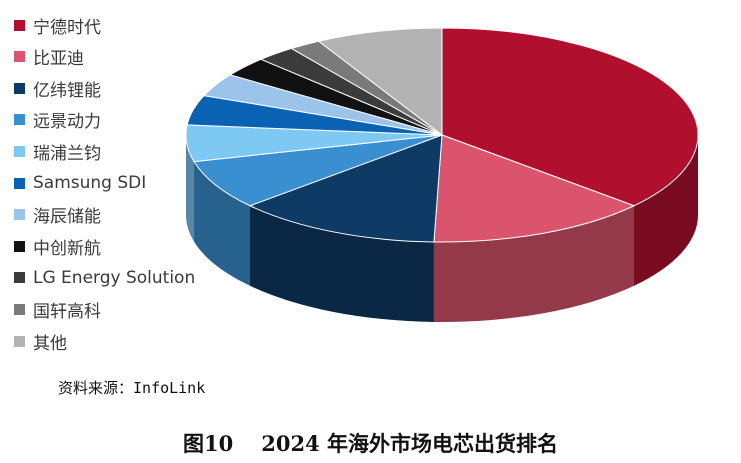  Describe the element at coordinates (67, 311) in the screenshot. I see `legend-label: 国轩高科` at that location.